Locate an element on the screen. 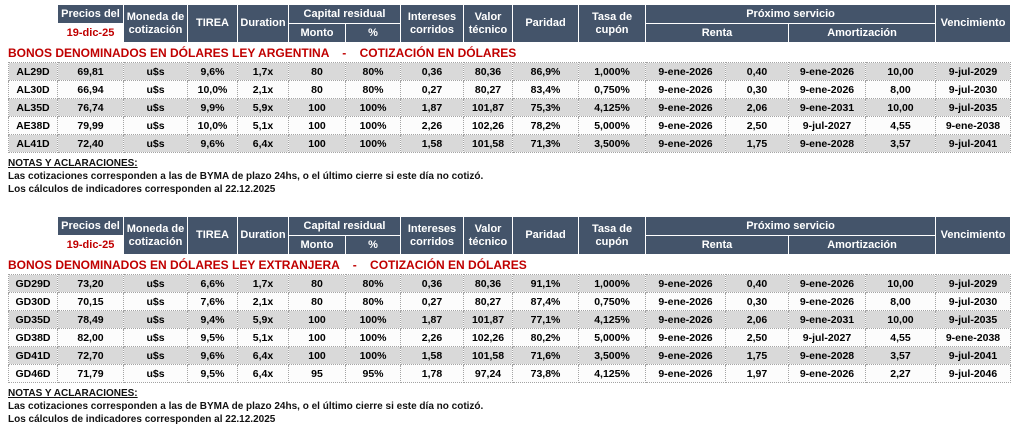 This screenshot has width=1024, height=426. cell-tirea: 6,6% is located at coordinates (212, 283).